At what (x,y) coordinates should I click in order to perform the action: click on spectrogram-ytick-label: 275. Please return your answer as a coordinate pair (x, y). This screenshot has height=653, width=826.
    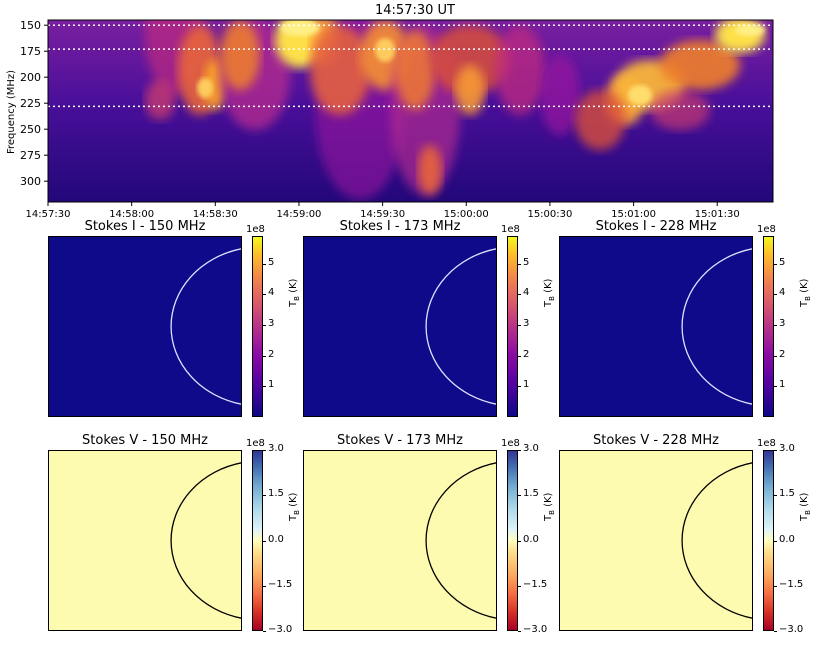
    Looking at the image, I should click on (30, 155).